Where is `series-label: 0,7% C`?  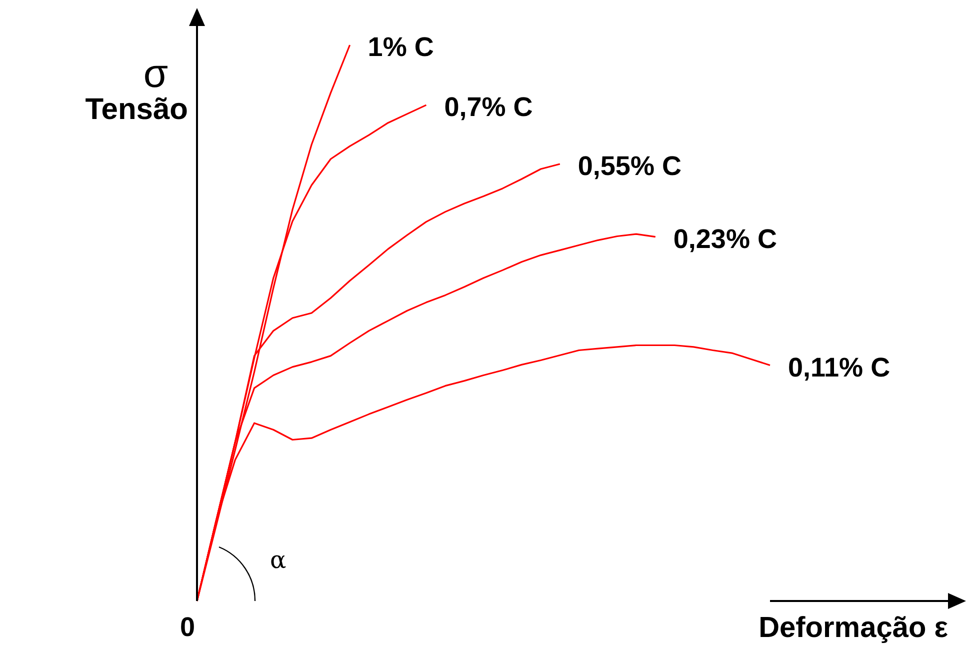
series-label: 0,7% C is located at coordinates (488, 107).